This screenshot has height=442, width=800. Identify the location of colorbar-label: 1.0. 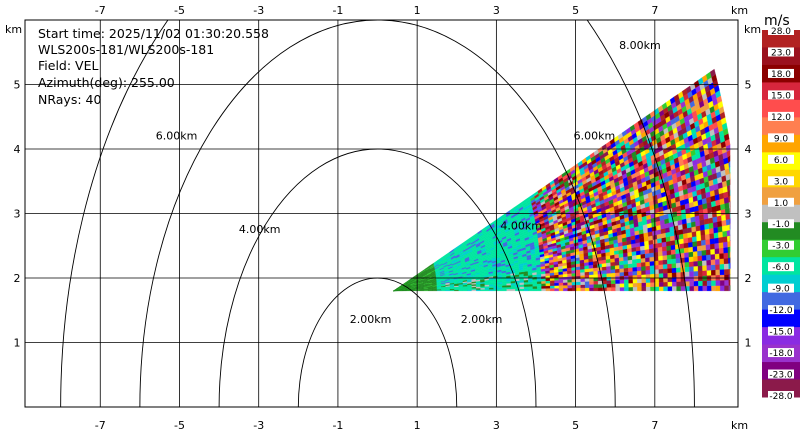
(781, 204).